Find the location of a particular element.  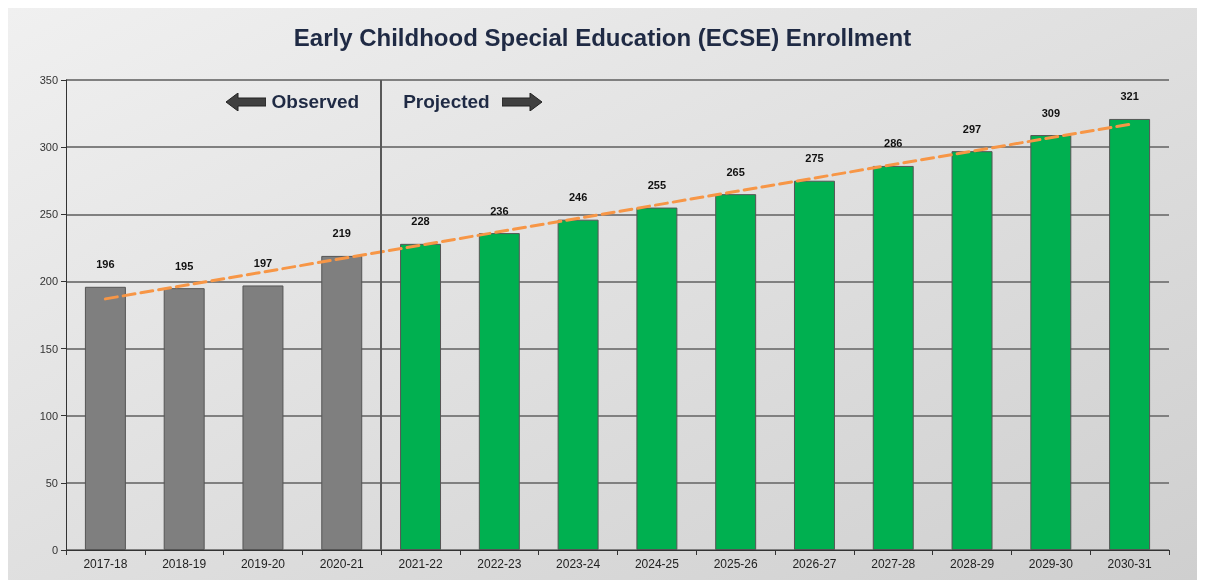

y-tick-label: 350 is located at coordinates (48, 80).